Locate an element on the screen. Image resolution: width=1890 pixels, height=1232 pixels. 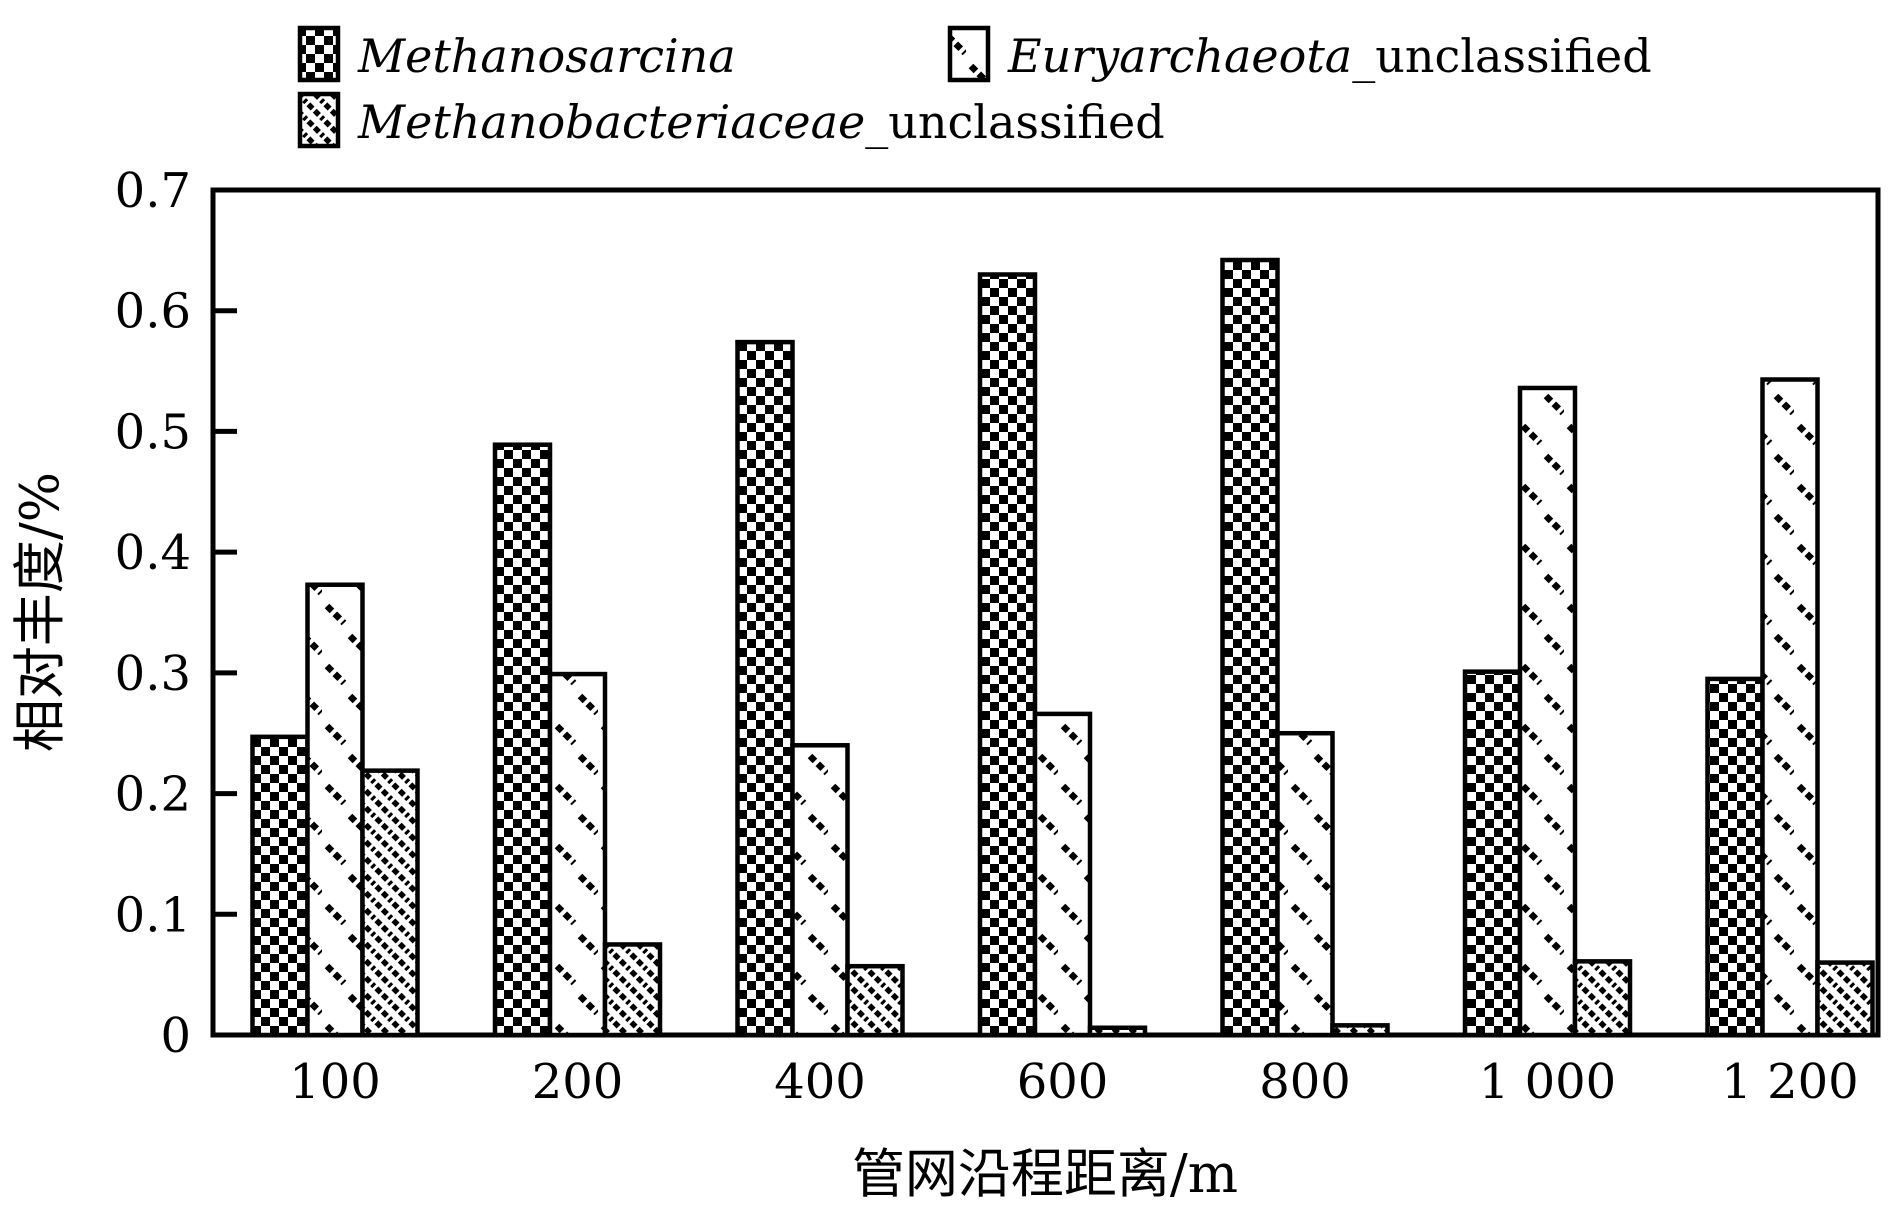
y-tick-label: 0.3 is located at coordinates (153, 674).